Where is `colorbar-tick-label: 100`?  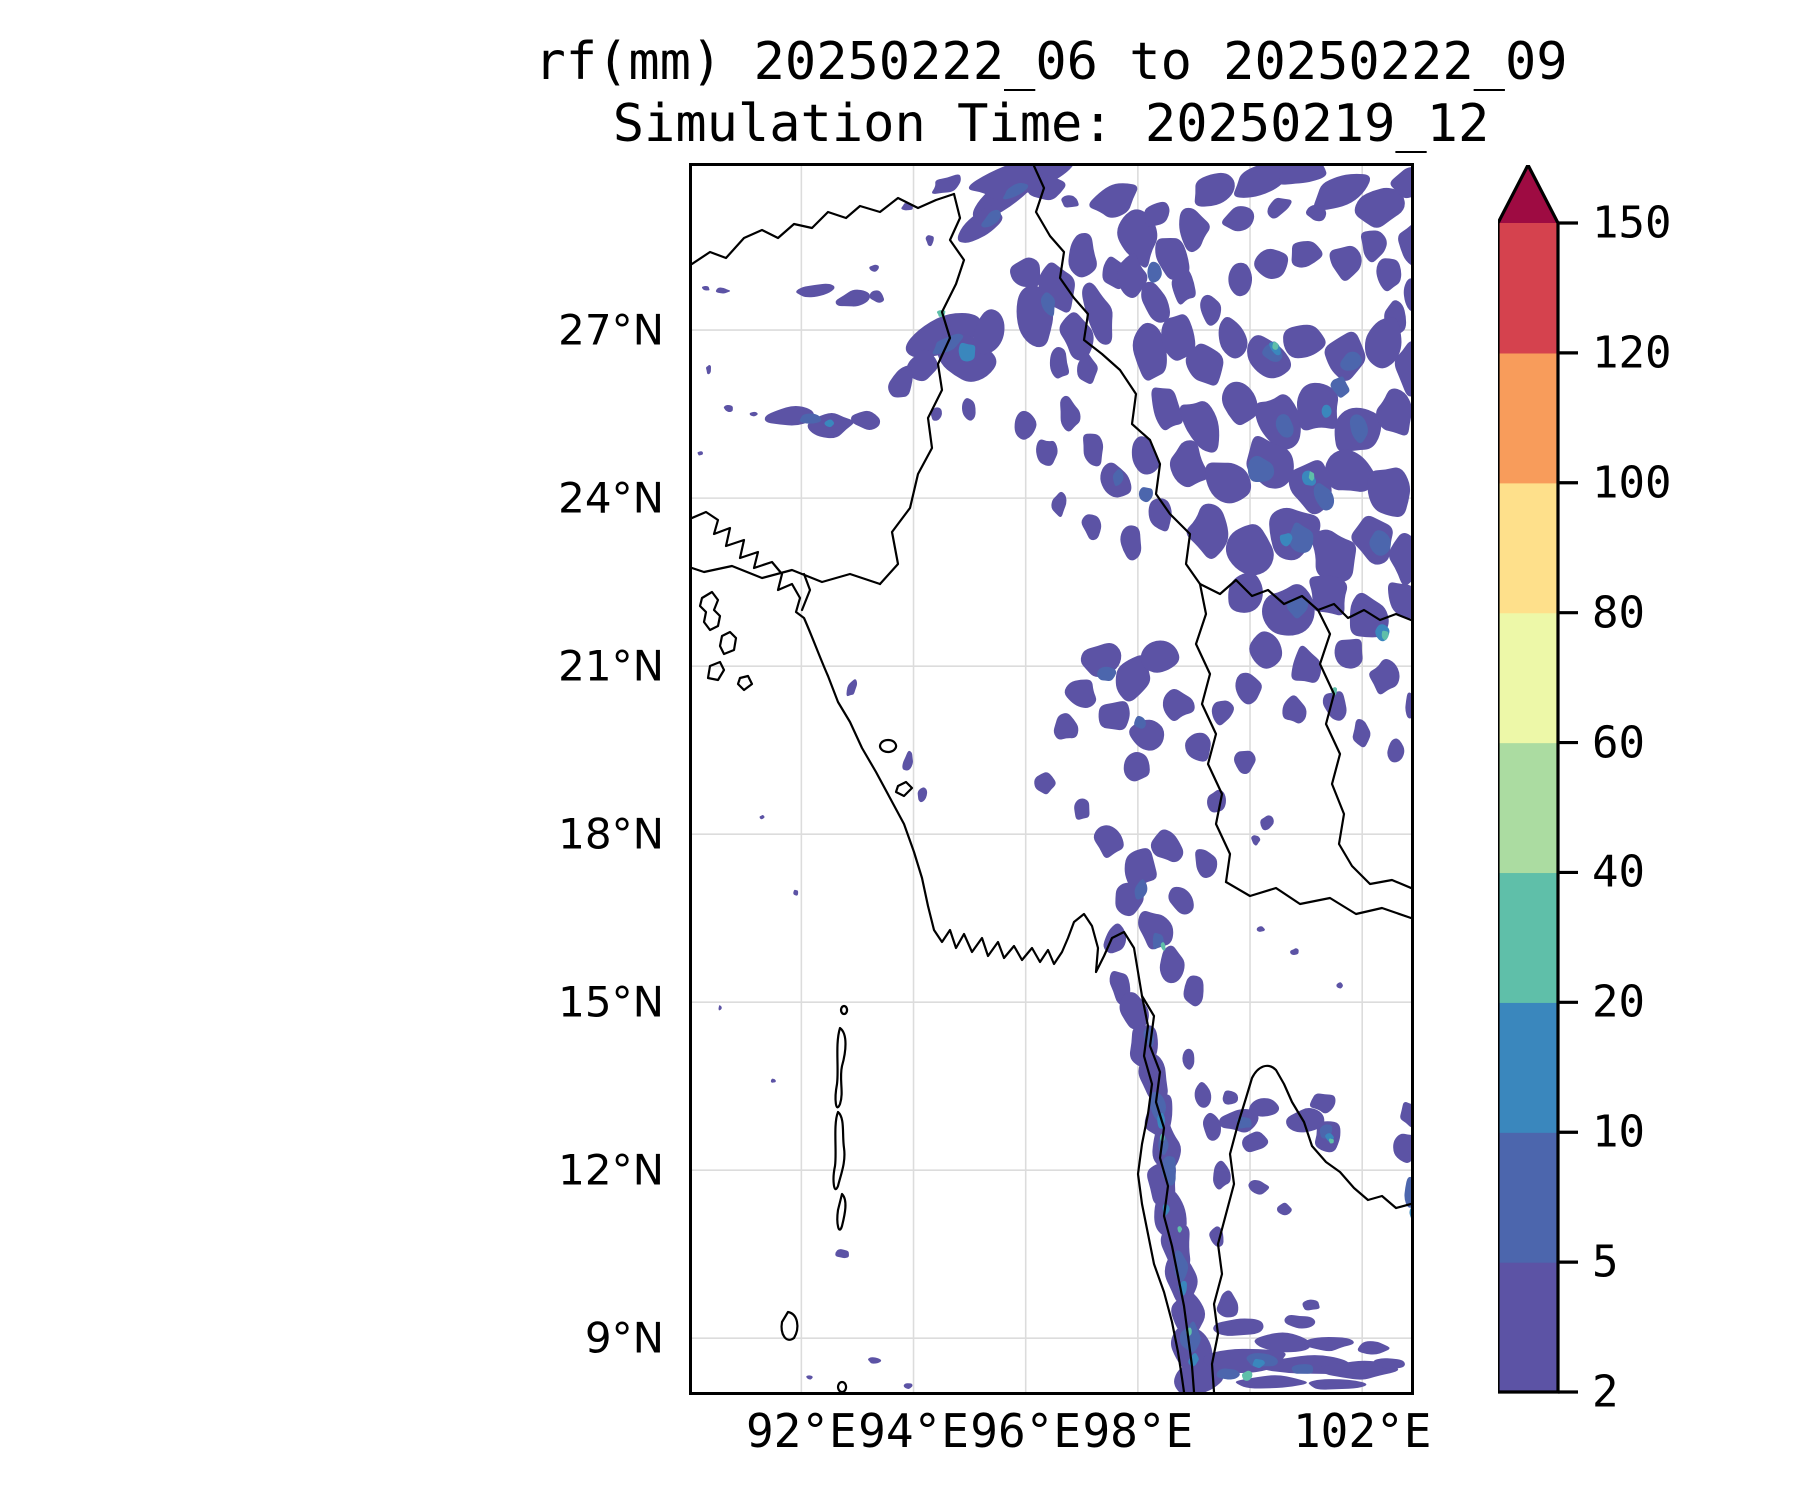 colorbar-tick-label: 100 is located at coordinates (1632, 483).